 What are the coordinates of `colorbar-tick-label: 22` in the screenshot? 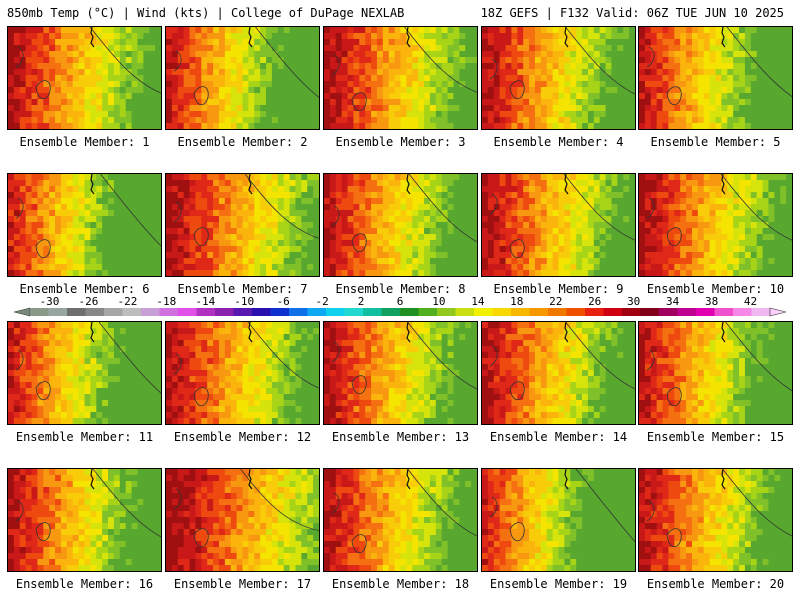 It's located at (555, 302).